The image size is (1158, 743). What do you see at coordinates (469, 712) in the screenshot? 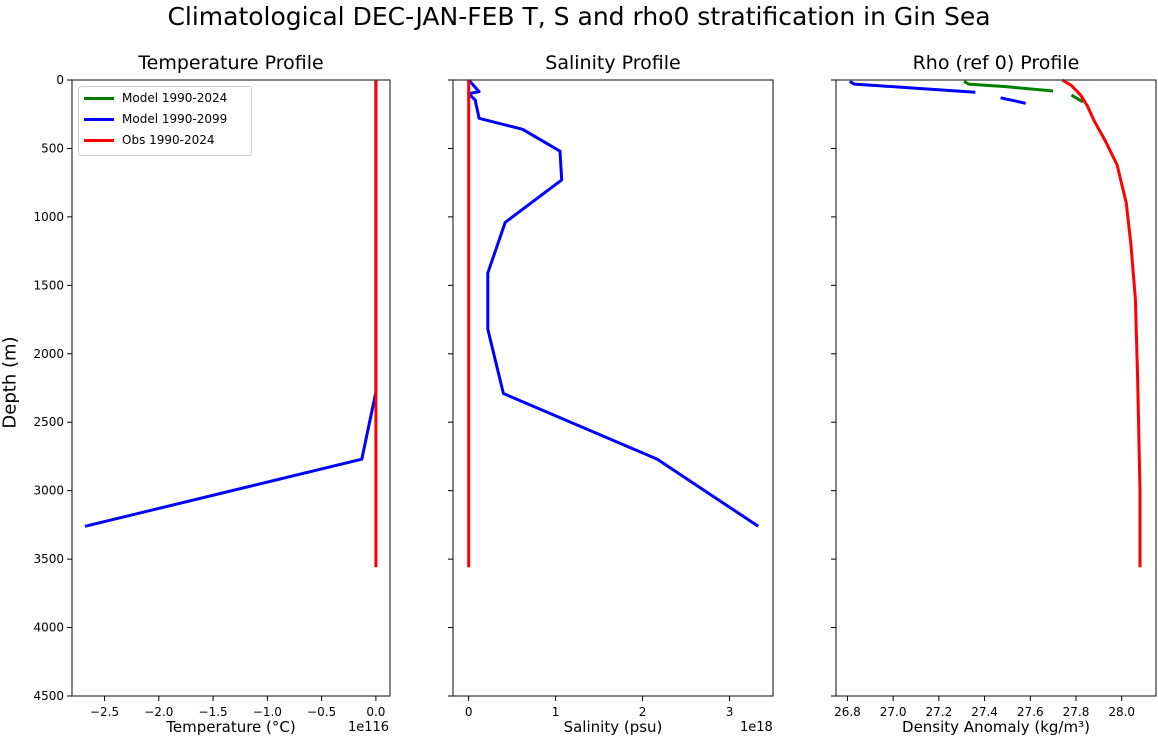
I see `x-tick-label: 0` at bounding box center [469, 712].